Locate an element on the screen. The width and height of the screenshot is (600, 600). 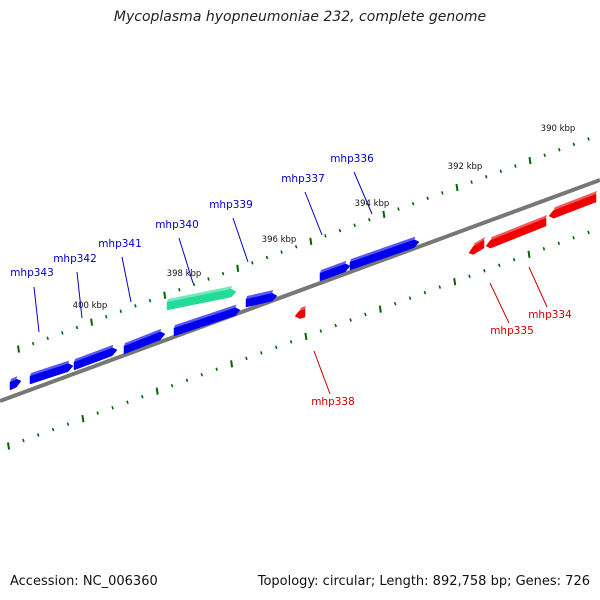
scale-label: 398 kbp is located at coordinates (184, 274).